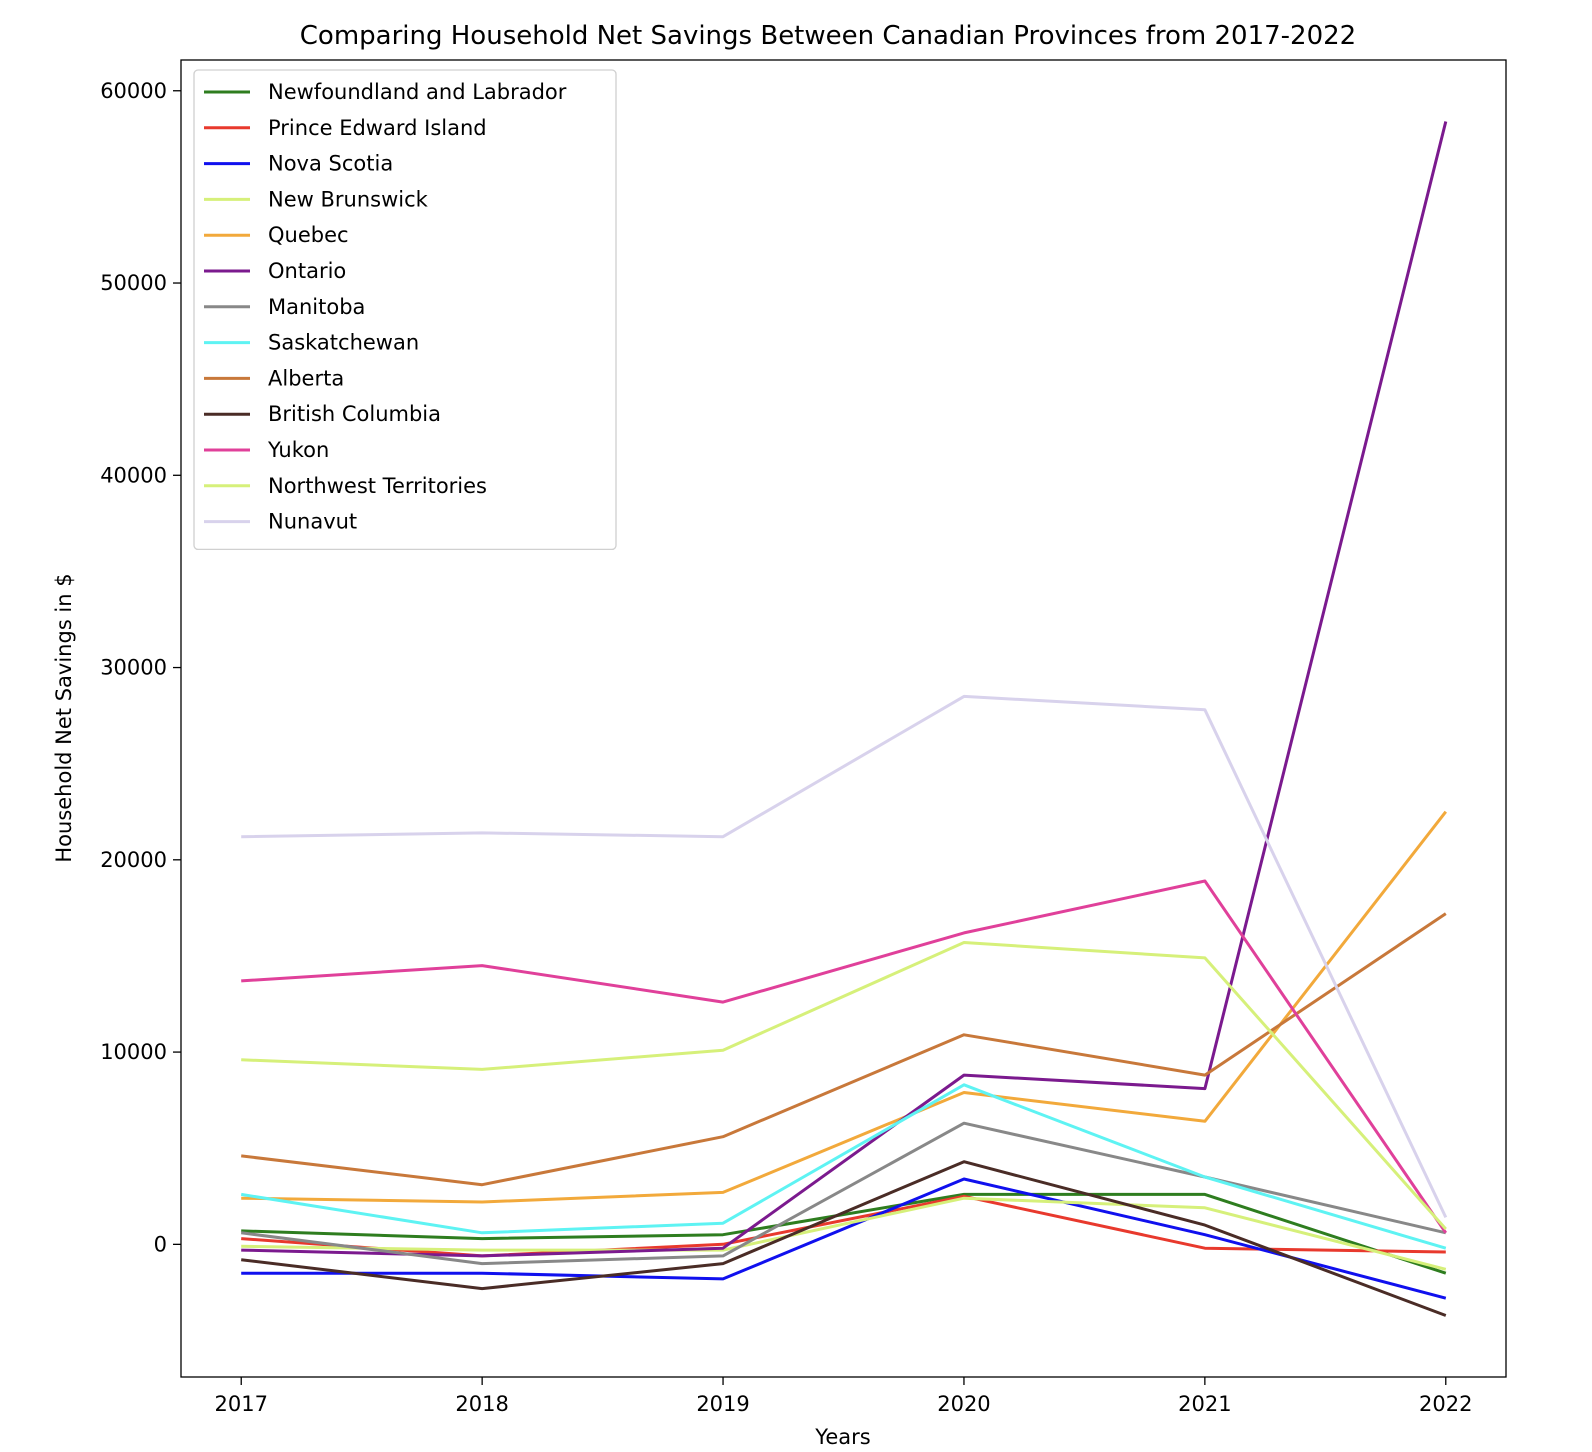  Describe the element at coordinates (308, 235) in the screenshot. I see `legend-label: Quebec` at that location.